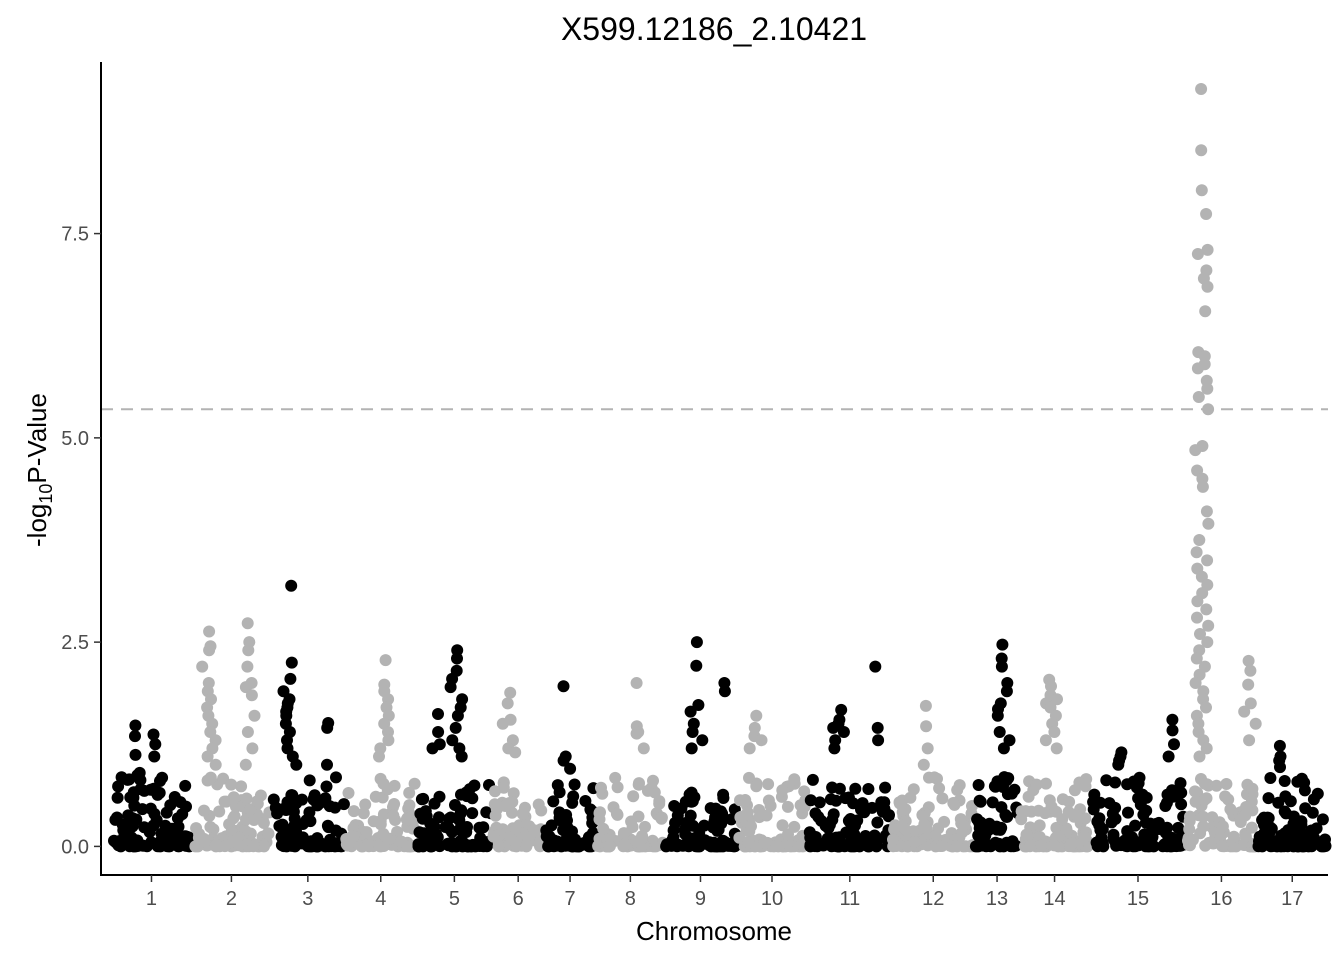 Image resolution: width=1344 pixels, height=960 pixels. I want to click on y-axis-label-subscript: 10, so click(46, 494).